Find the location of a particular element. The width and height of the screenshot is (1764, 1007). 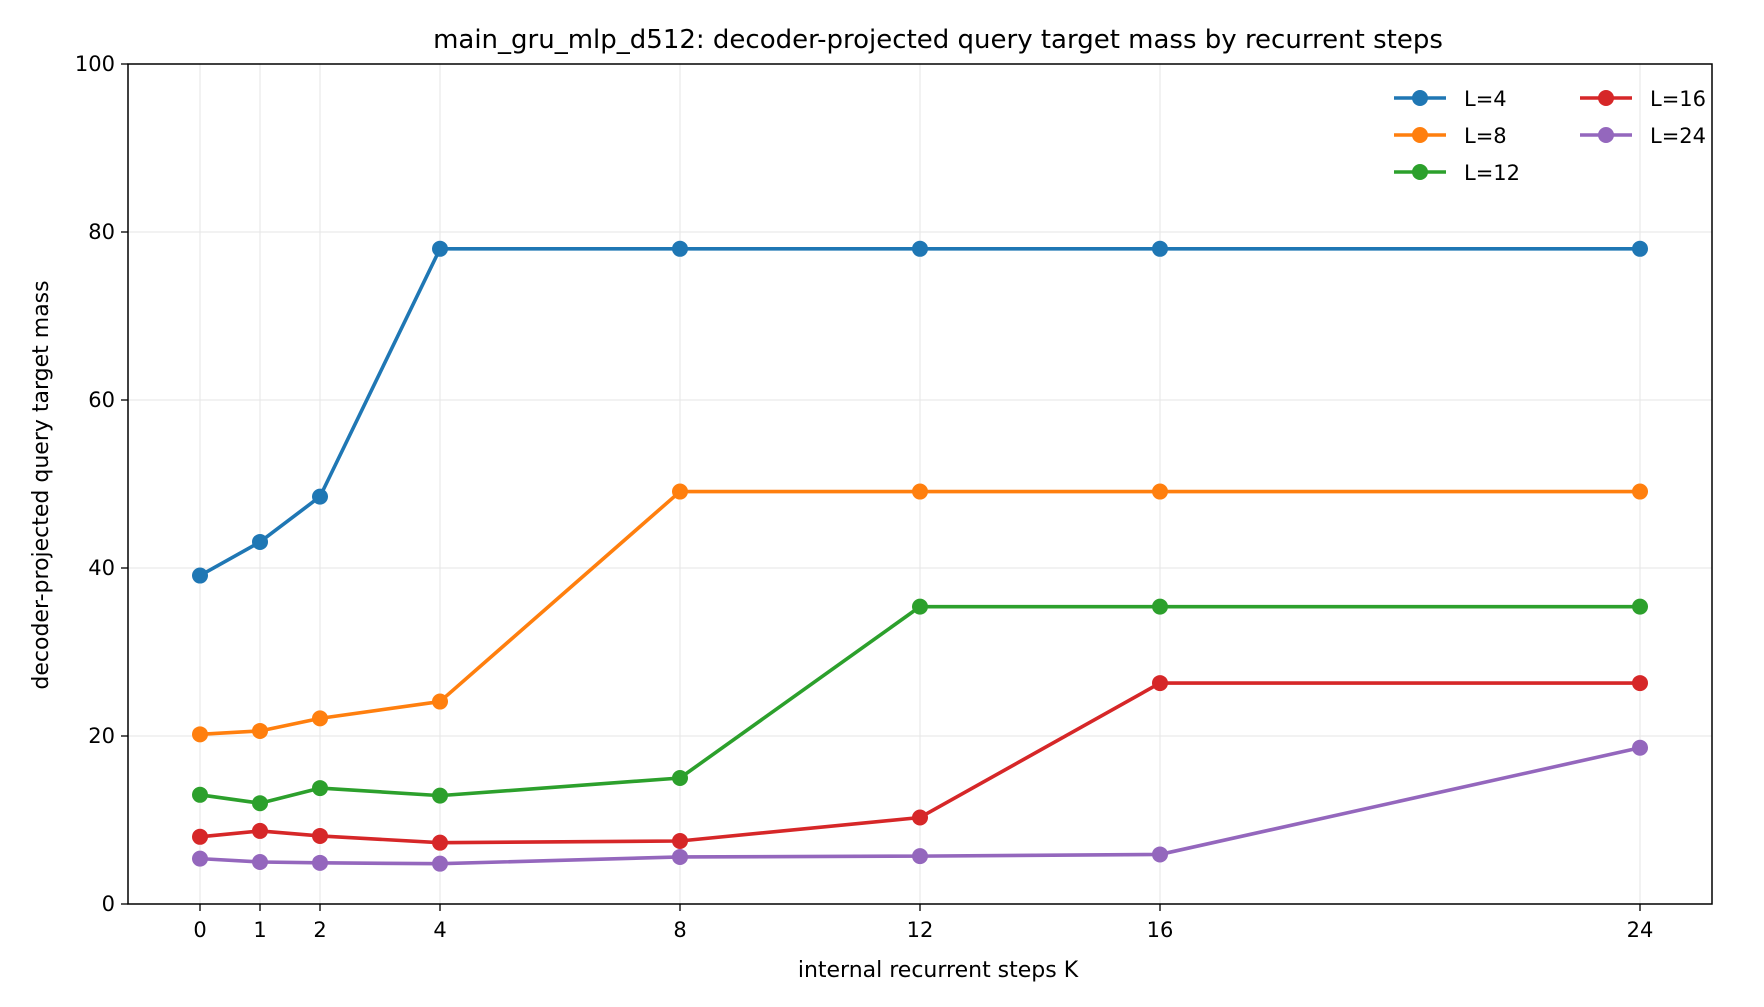

x-tick-label: 2 is located at coordinates (319, 930).